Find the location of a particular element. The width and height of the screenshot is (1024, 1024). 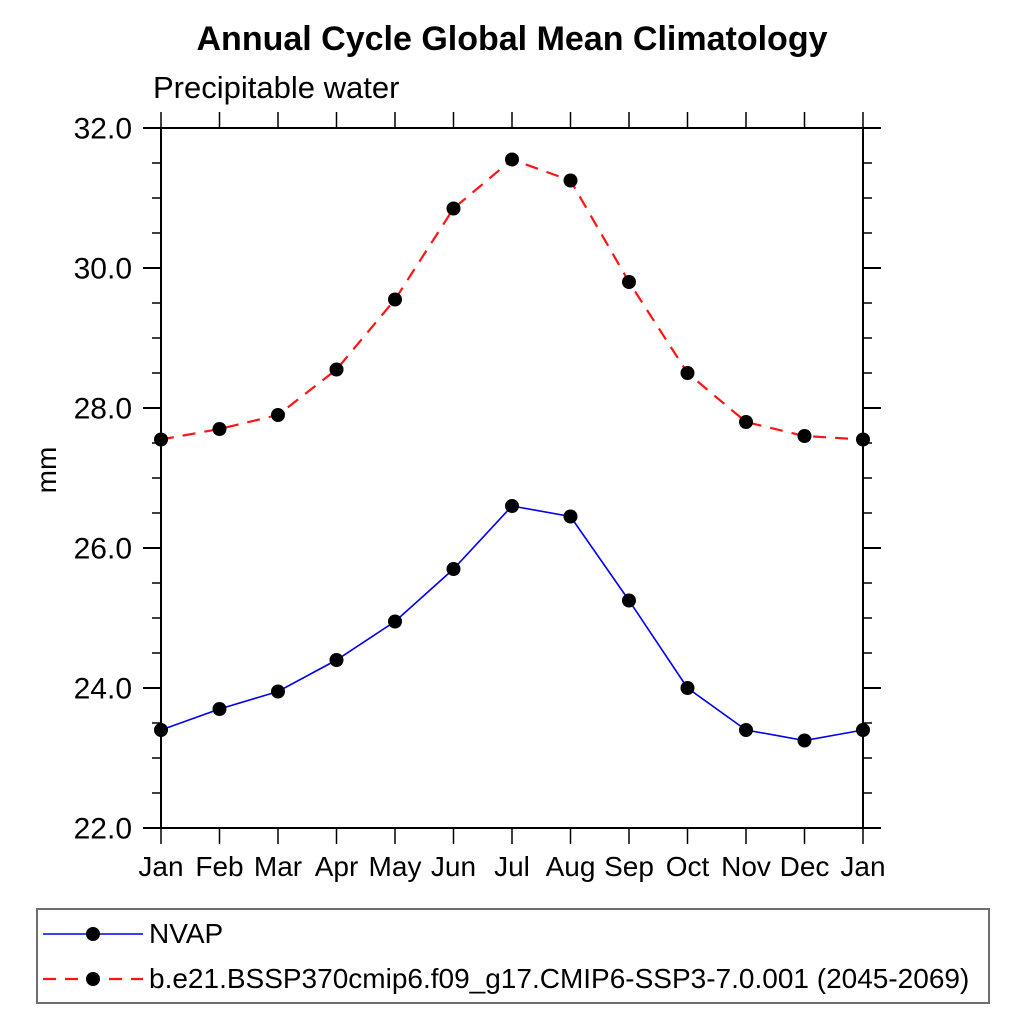

x-tick-label: Oct is located at coordinates (688, 866).